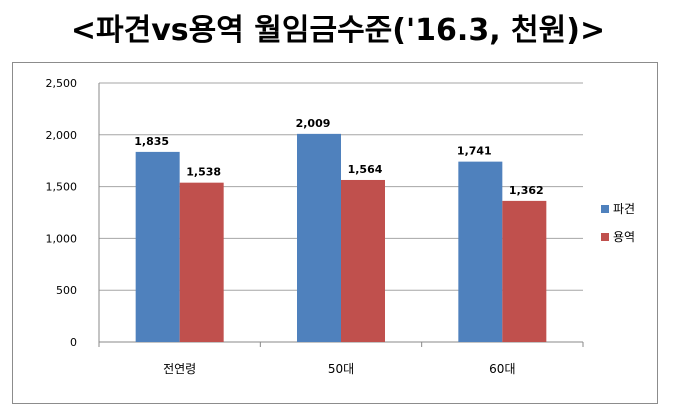 This screenshot has width=676, height=420. What do you see at coordinates (179, 369) in the screenshot?
I see `x-category-label: 전연령` at bounding box center [179, 369].